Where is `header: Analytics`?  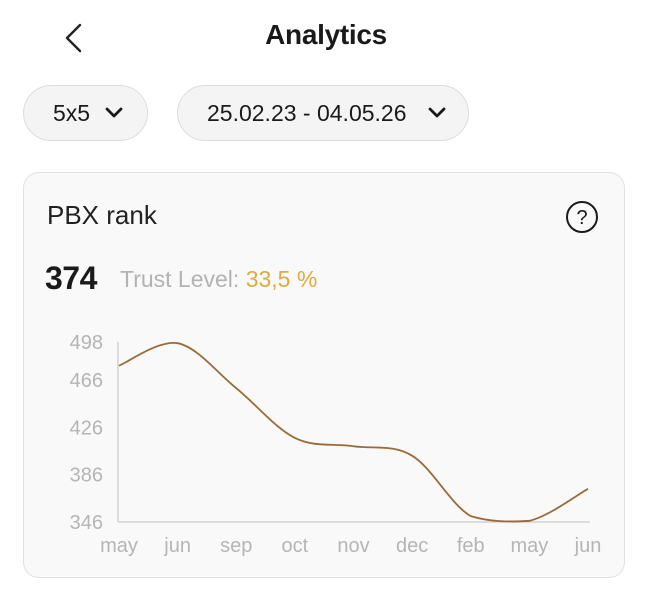
header: Analytics is located at coordinates (326, 38).